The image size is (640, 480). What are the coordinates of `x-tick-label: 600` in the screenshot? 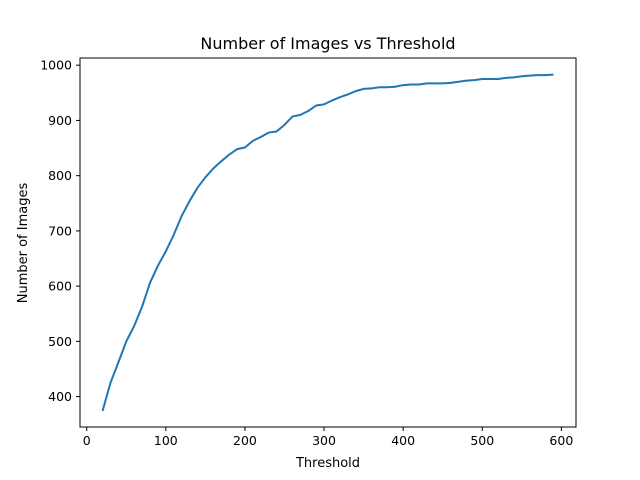 It's located at (561, 440).